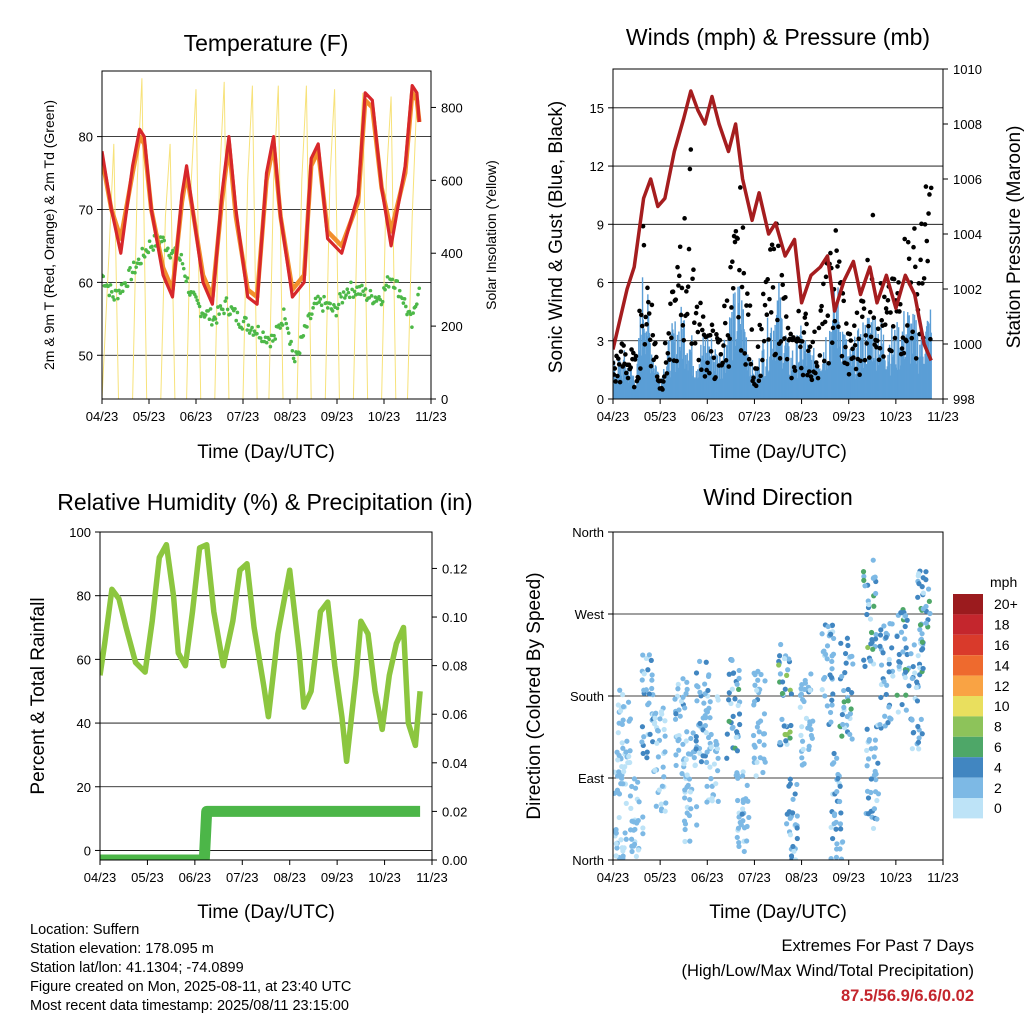 The image size is (1024, 1029). Describe the element at coordinates (86, 209) in the screenshot. I see `y-tick-label: 70` at that location.